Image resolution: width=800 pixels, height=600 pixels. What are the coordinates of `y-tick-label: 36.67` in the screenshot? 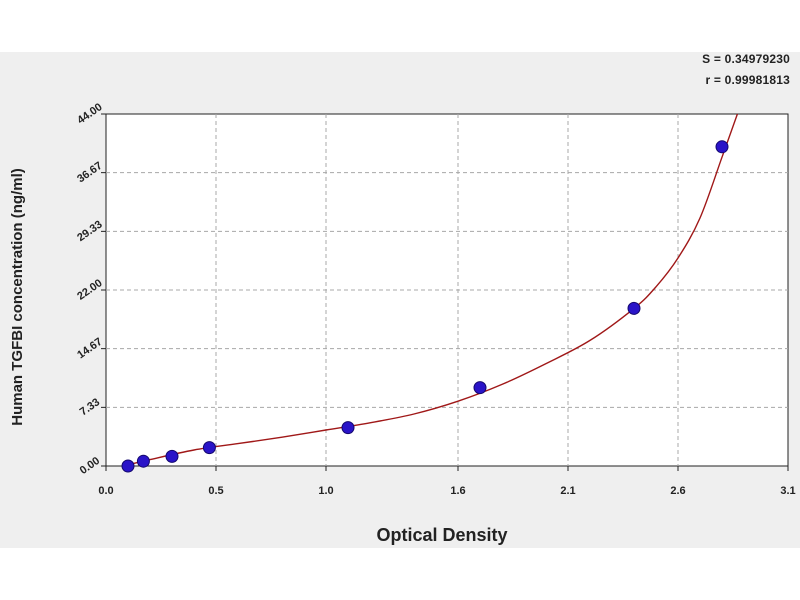 It's located at (89, 173).